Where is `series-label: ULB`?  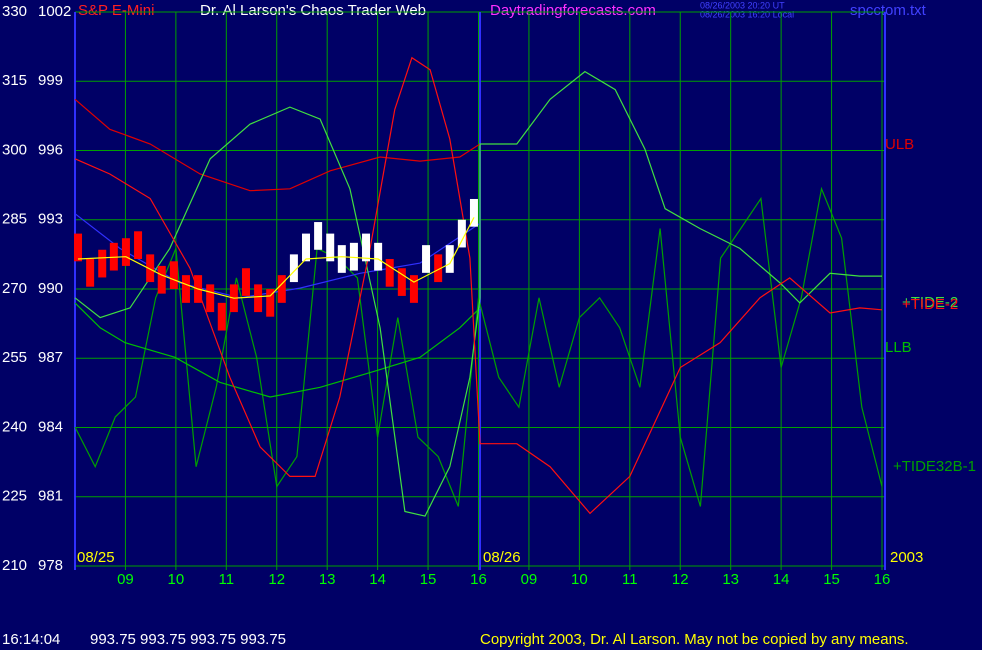
series-label: ULB is located at coordinates (899, 144).